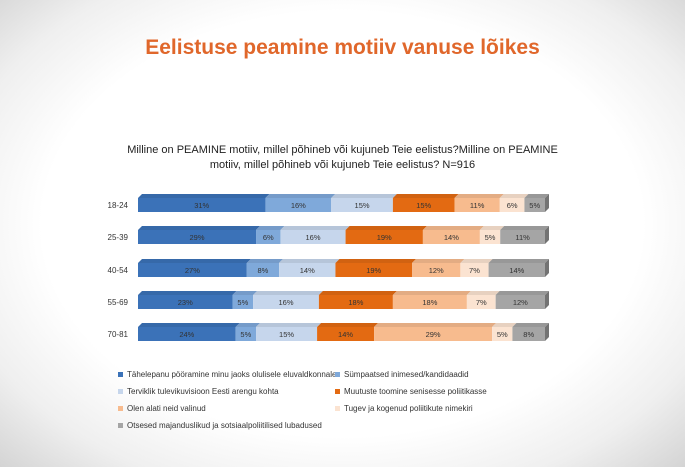 Image resolution: width=685 pixels, height=467 pixels. What do you see at coordinates (118, 270) in the screenshot?
I see `category-label: 40-54` at bounding box center [118, 270].